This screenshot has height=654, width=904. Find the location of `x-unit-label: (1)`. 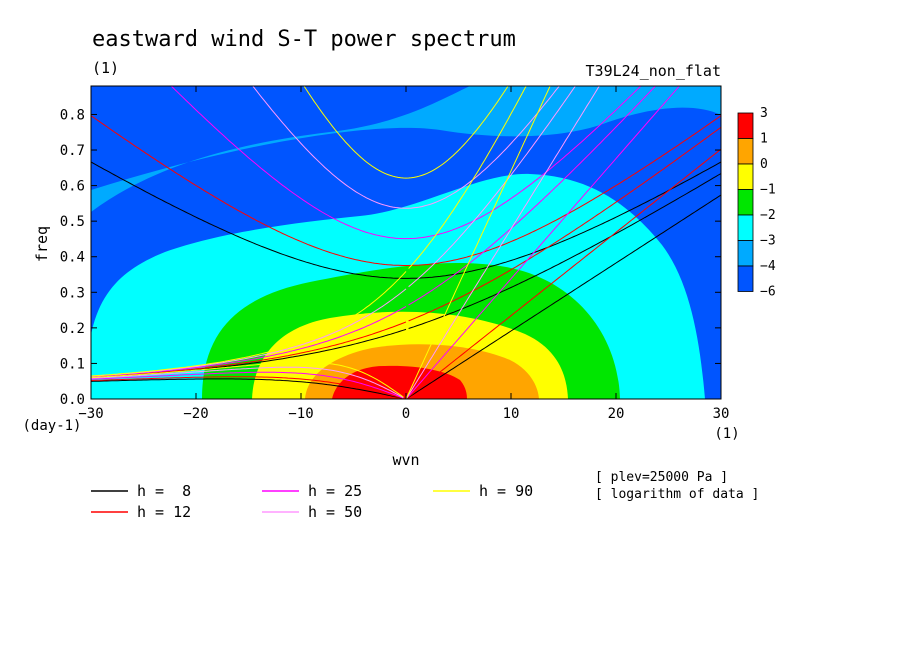

x-unit-label: (1) is located at coordinates (726, 434).